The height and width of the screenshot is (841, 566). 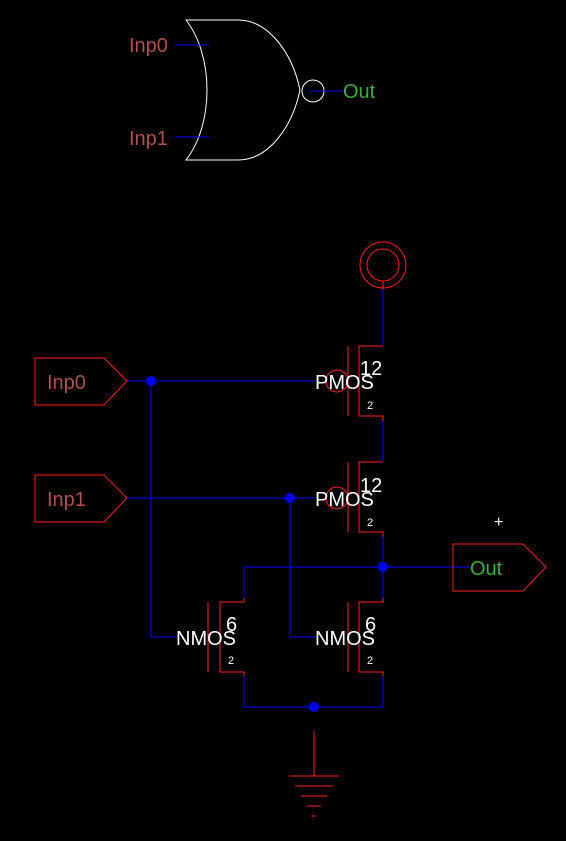 I want to click on nor-gate-symbol: Inp0 Inp1 Out, so click(x=252, y=90).